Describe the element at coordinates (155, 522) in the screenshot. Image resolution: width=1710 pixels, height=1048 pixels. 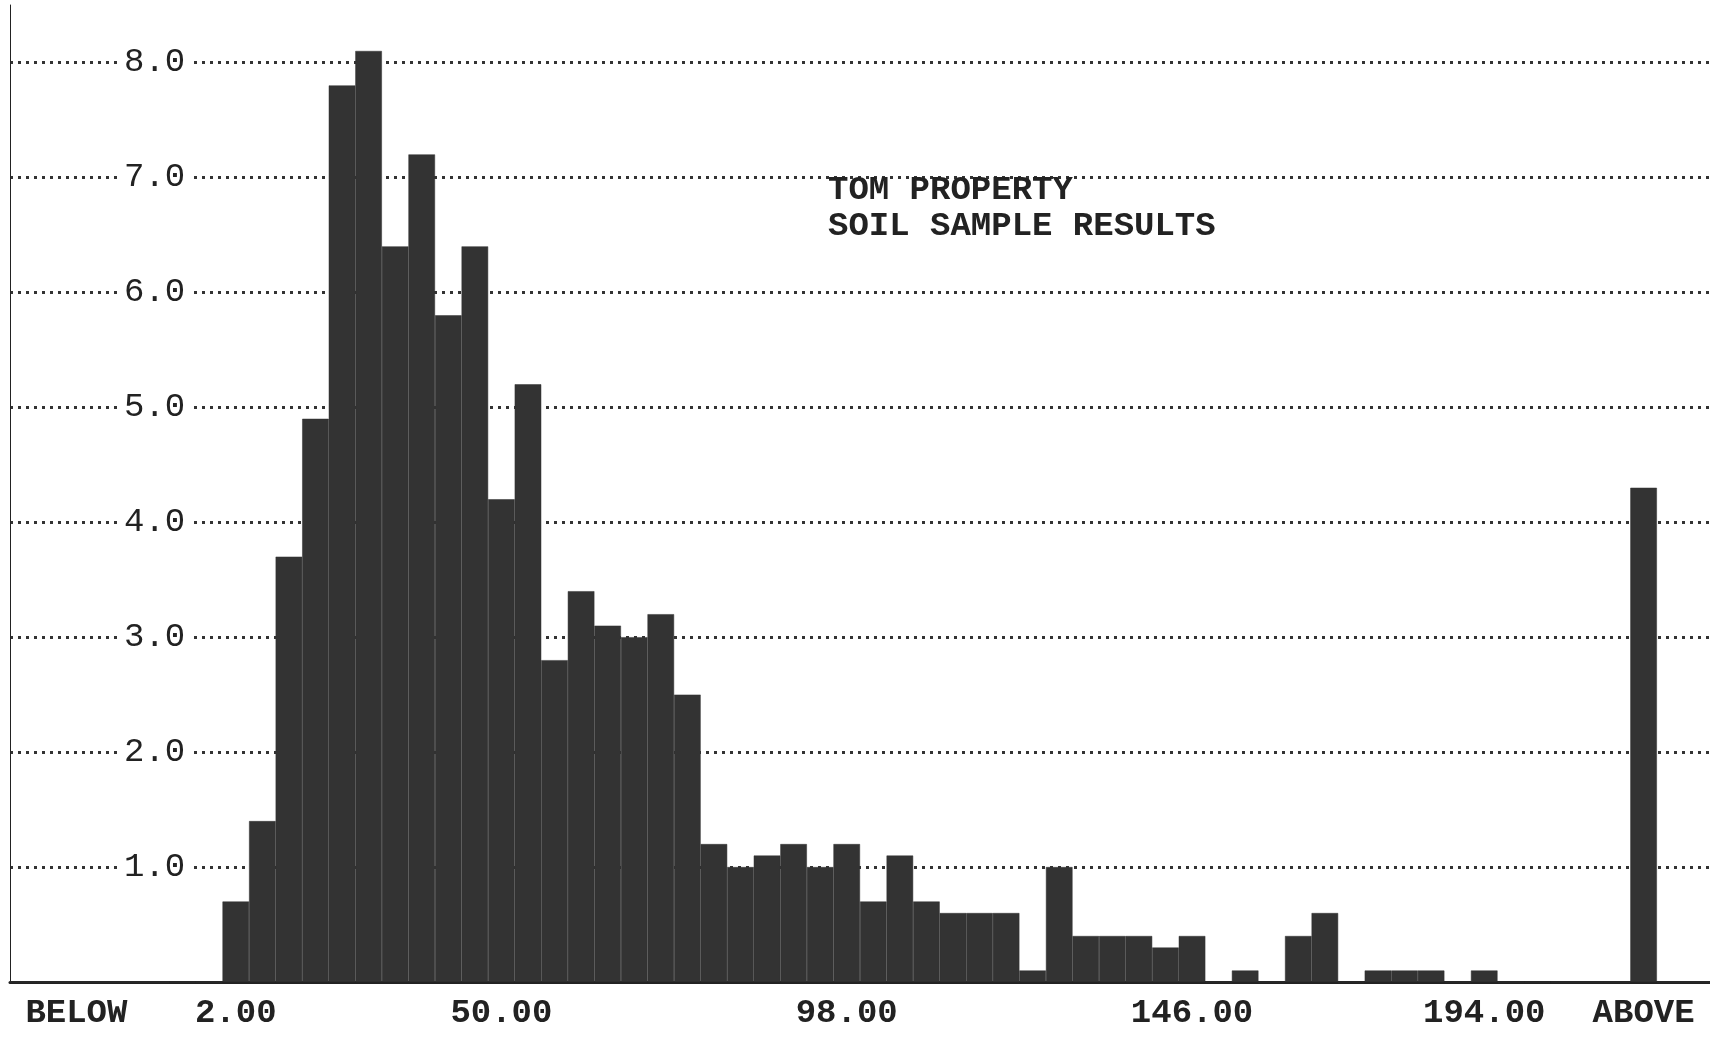
I see `y-tick-label: 4.0` at that location.